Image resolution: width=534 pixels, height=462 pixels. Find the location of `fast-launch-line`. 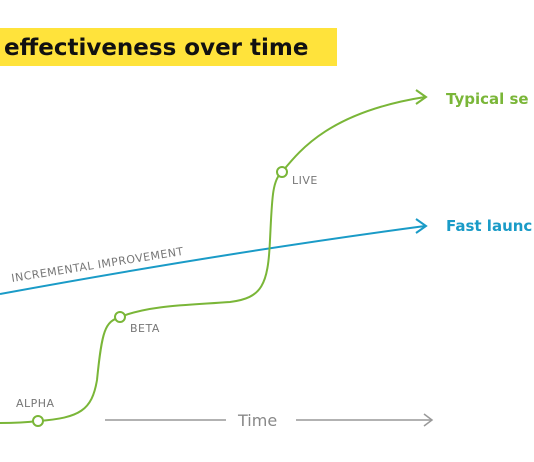

fast-launch-line is located at coordinates (213, 260).